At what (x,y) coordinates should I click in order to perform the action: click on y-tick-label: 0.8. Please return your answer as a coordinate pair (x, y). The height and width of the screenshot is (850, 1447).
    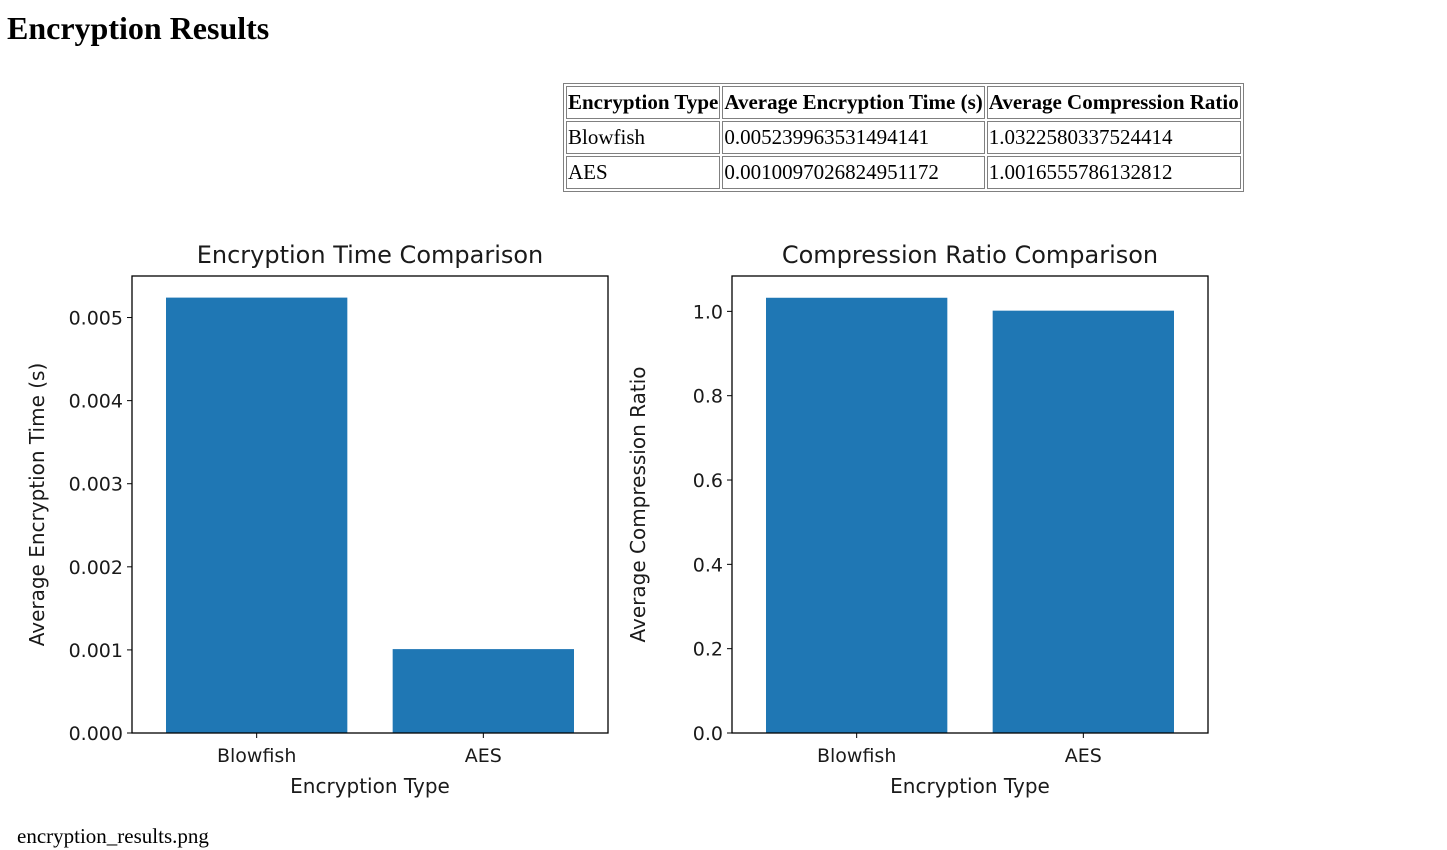
    Looking at the image, I should click on (708, 397).